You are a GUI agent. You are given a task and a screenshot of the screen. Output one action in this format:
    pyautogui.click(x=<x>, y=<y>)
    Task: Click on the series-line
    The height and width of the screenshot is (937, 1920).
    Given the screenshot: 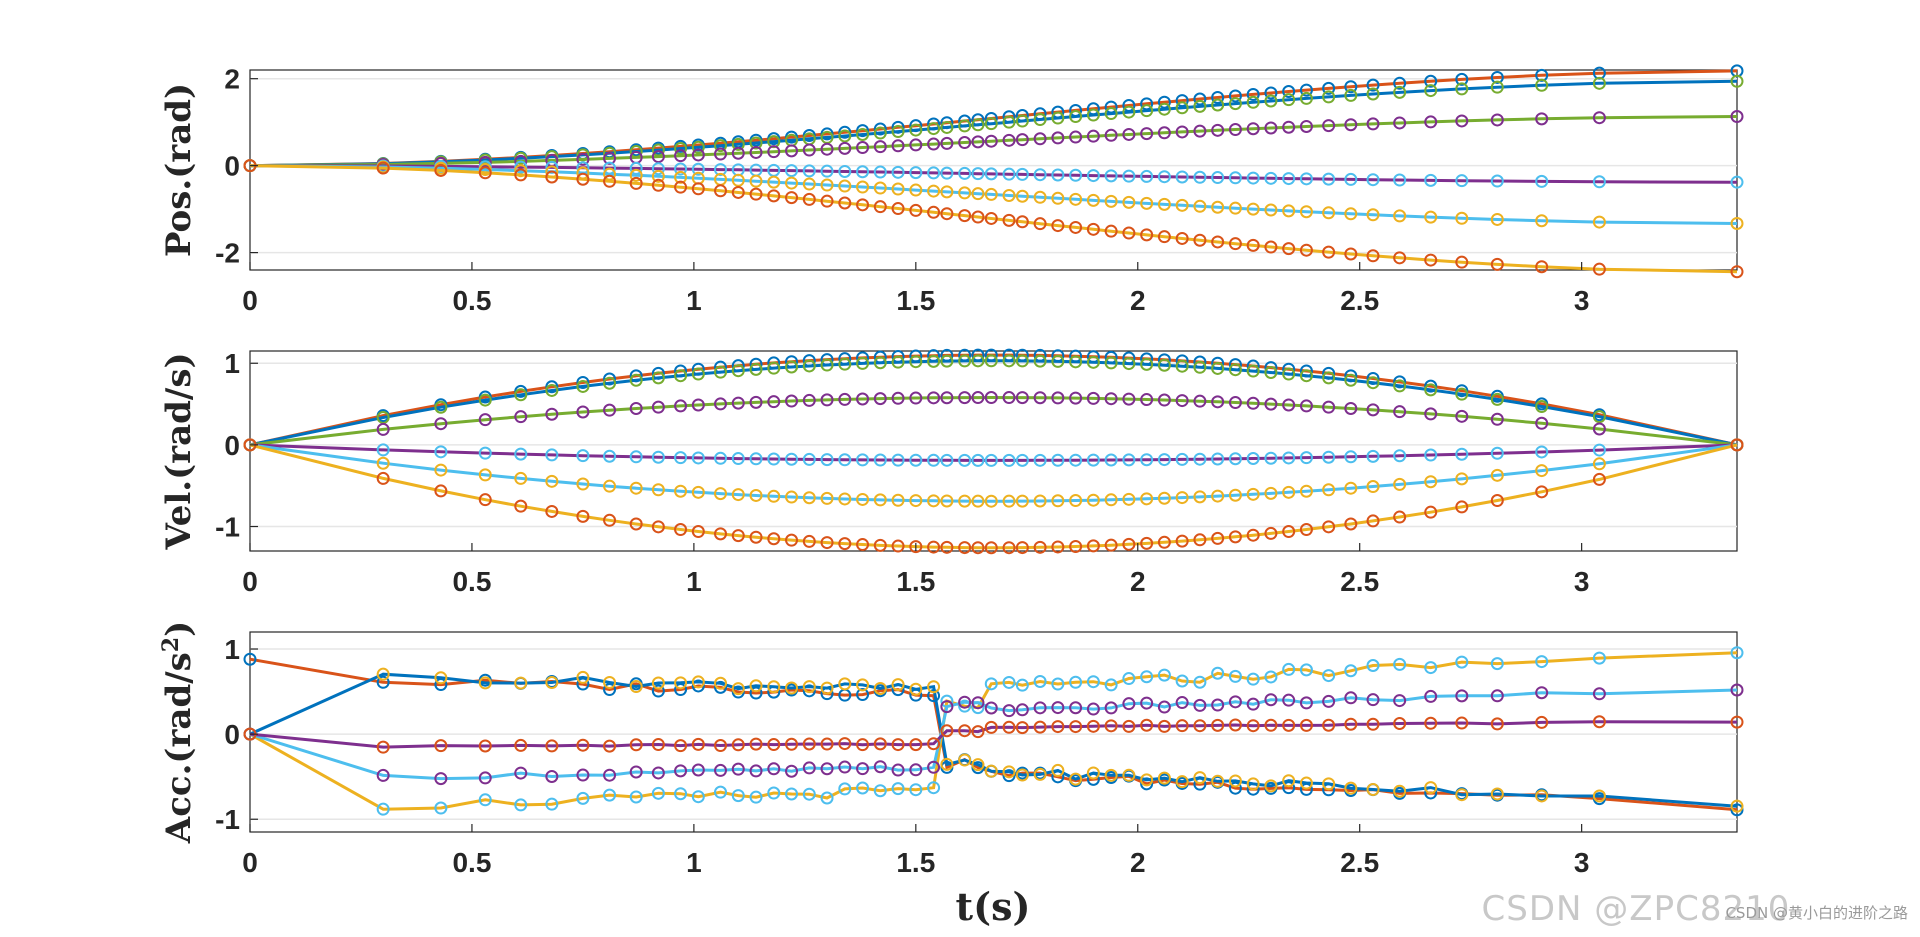 What is the action you would take?
    pyautogui.click(x=993, y=123)
    